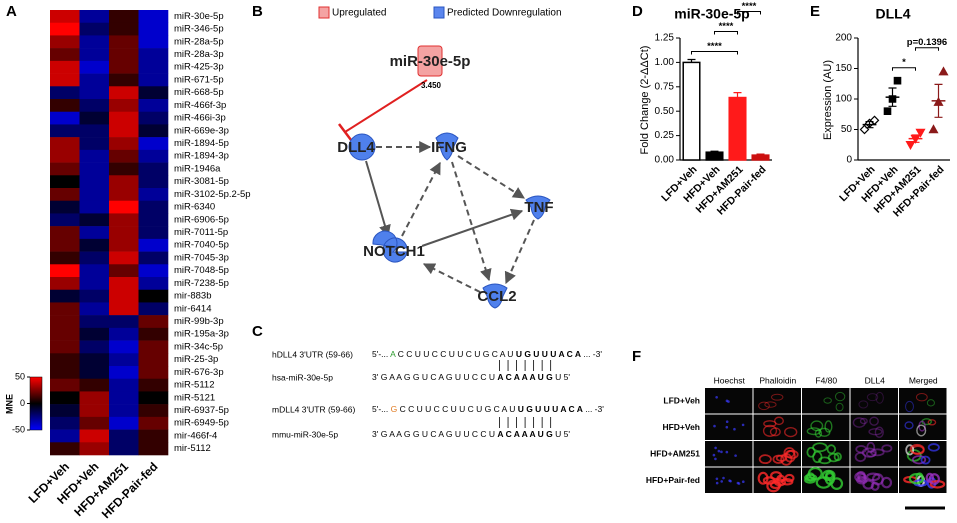 The width and height of the screenshot is (957, 523). What do you see at coordinates (18, 429) in the screenshot?
I see `colorbar-tick-label: -50` at bounding box center [18, 429].